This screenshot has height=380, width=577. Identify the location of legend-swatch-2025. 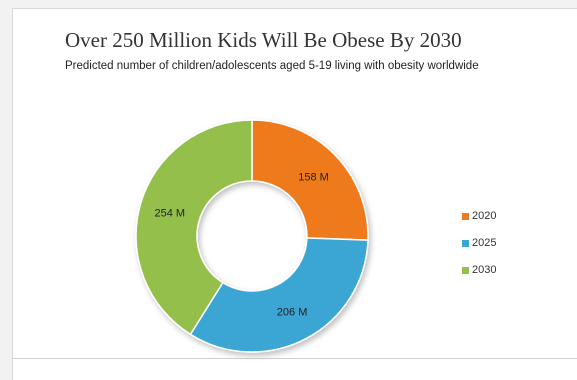
(465, 243).